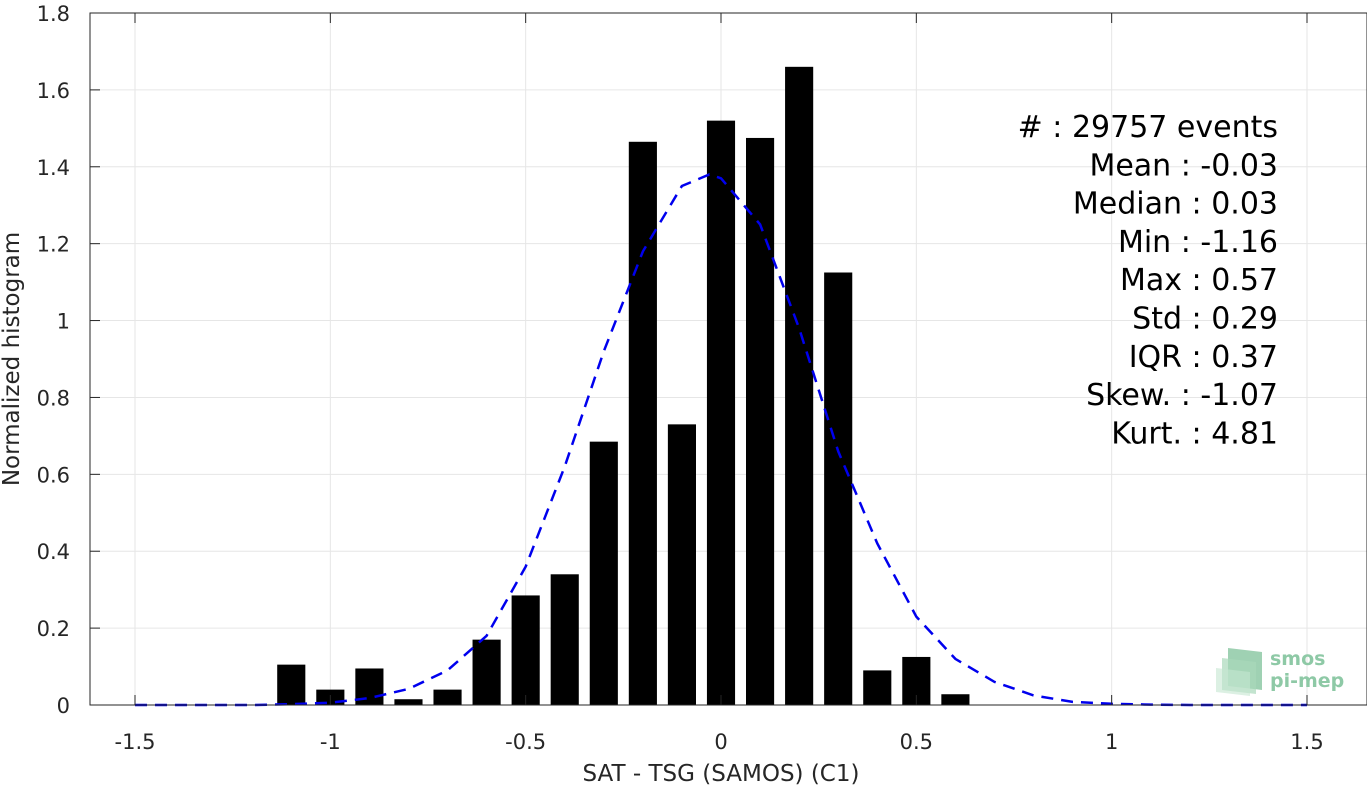 This screenshot has width=1367, height=785. What do you see at coordinates (1297, 659) in the screenshot?
I see `logo-text-smos: smos` at bounding box center [1297, 659].